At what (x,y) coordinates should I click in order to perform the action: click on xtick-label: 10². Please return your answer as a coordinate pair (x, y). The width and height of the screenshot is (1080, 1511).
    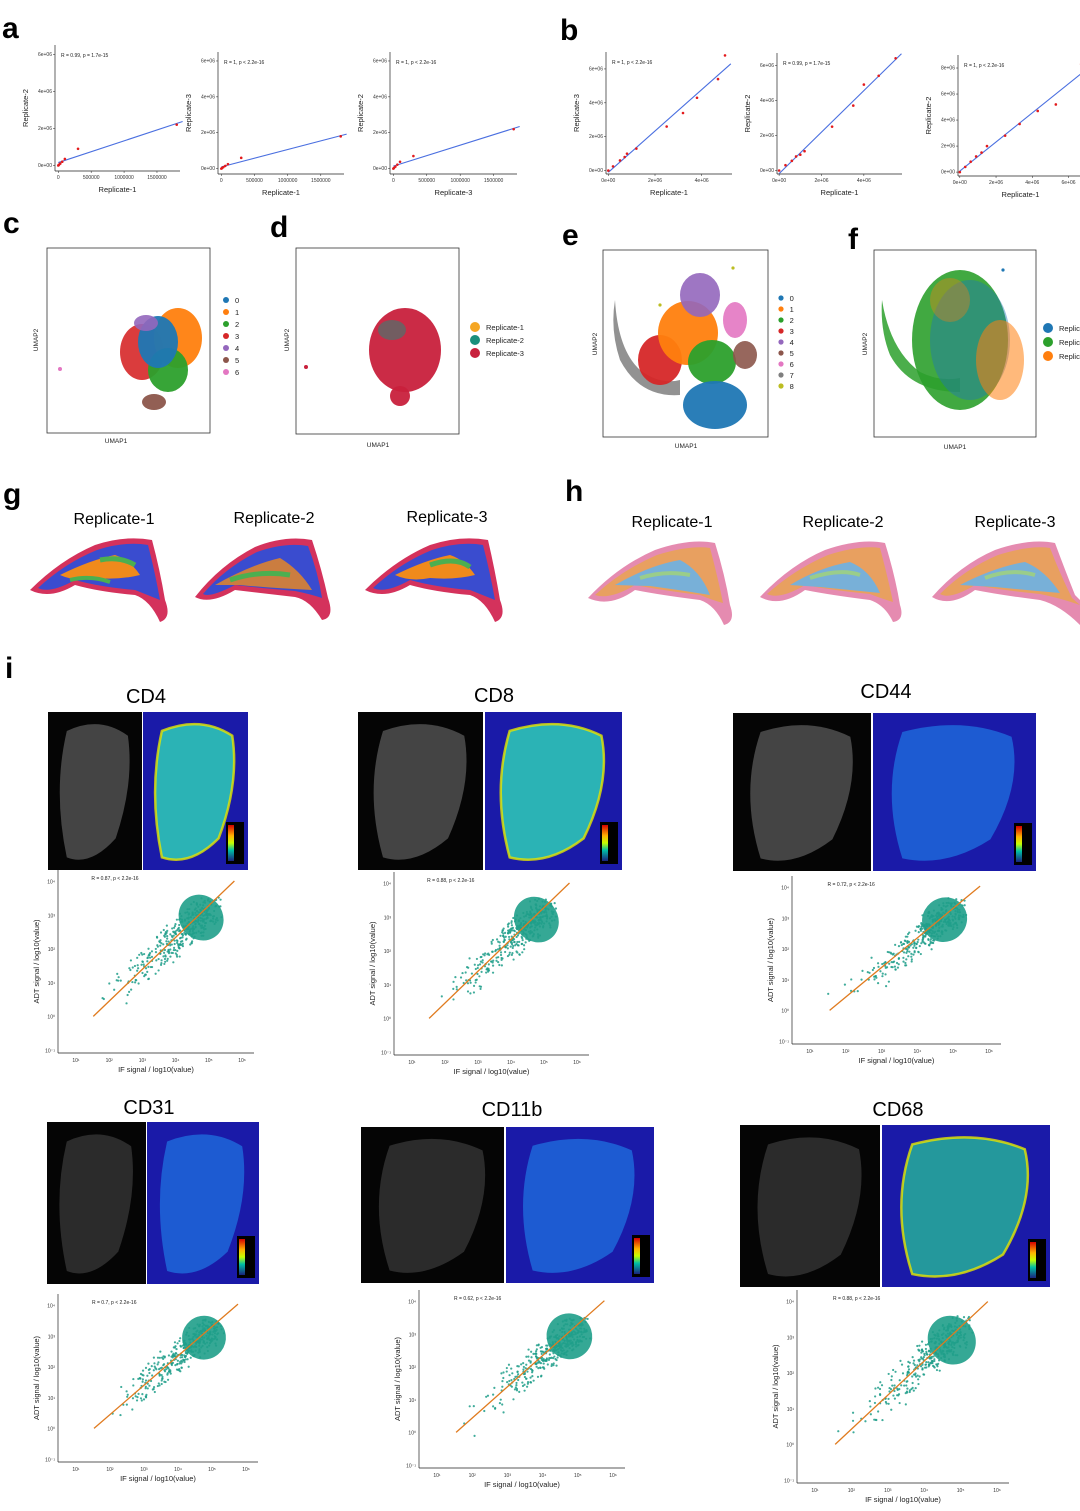
    Looking at the image, I should click on (445, 1063).